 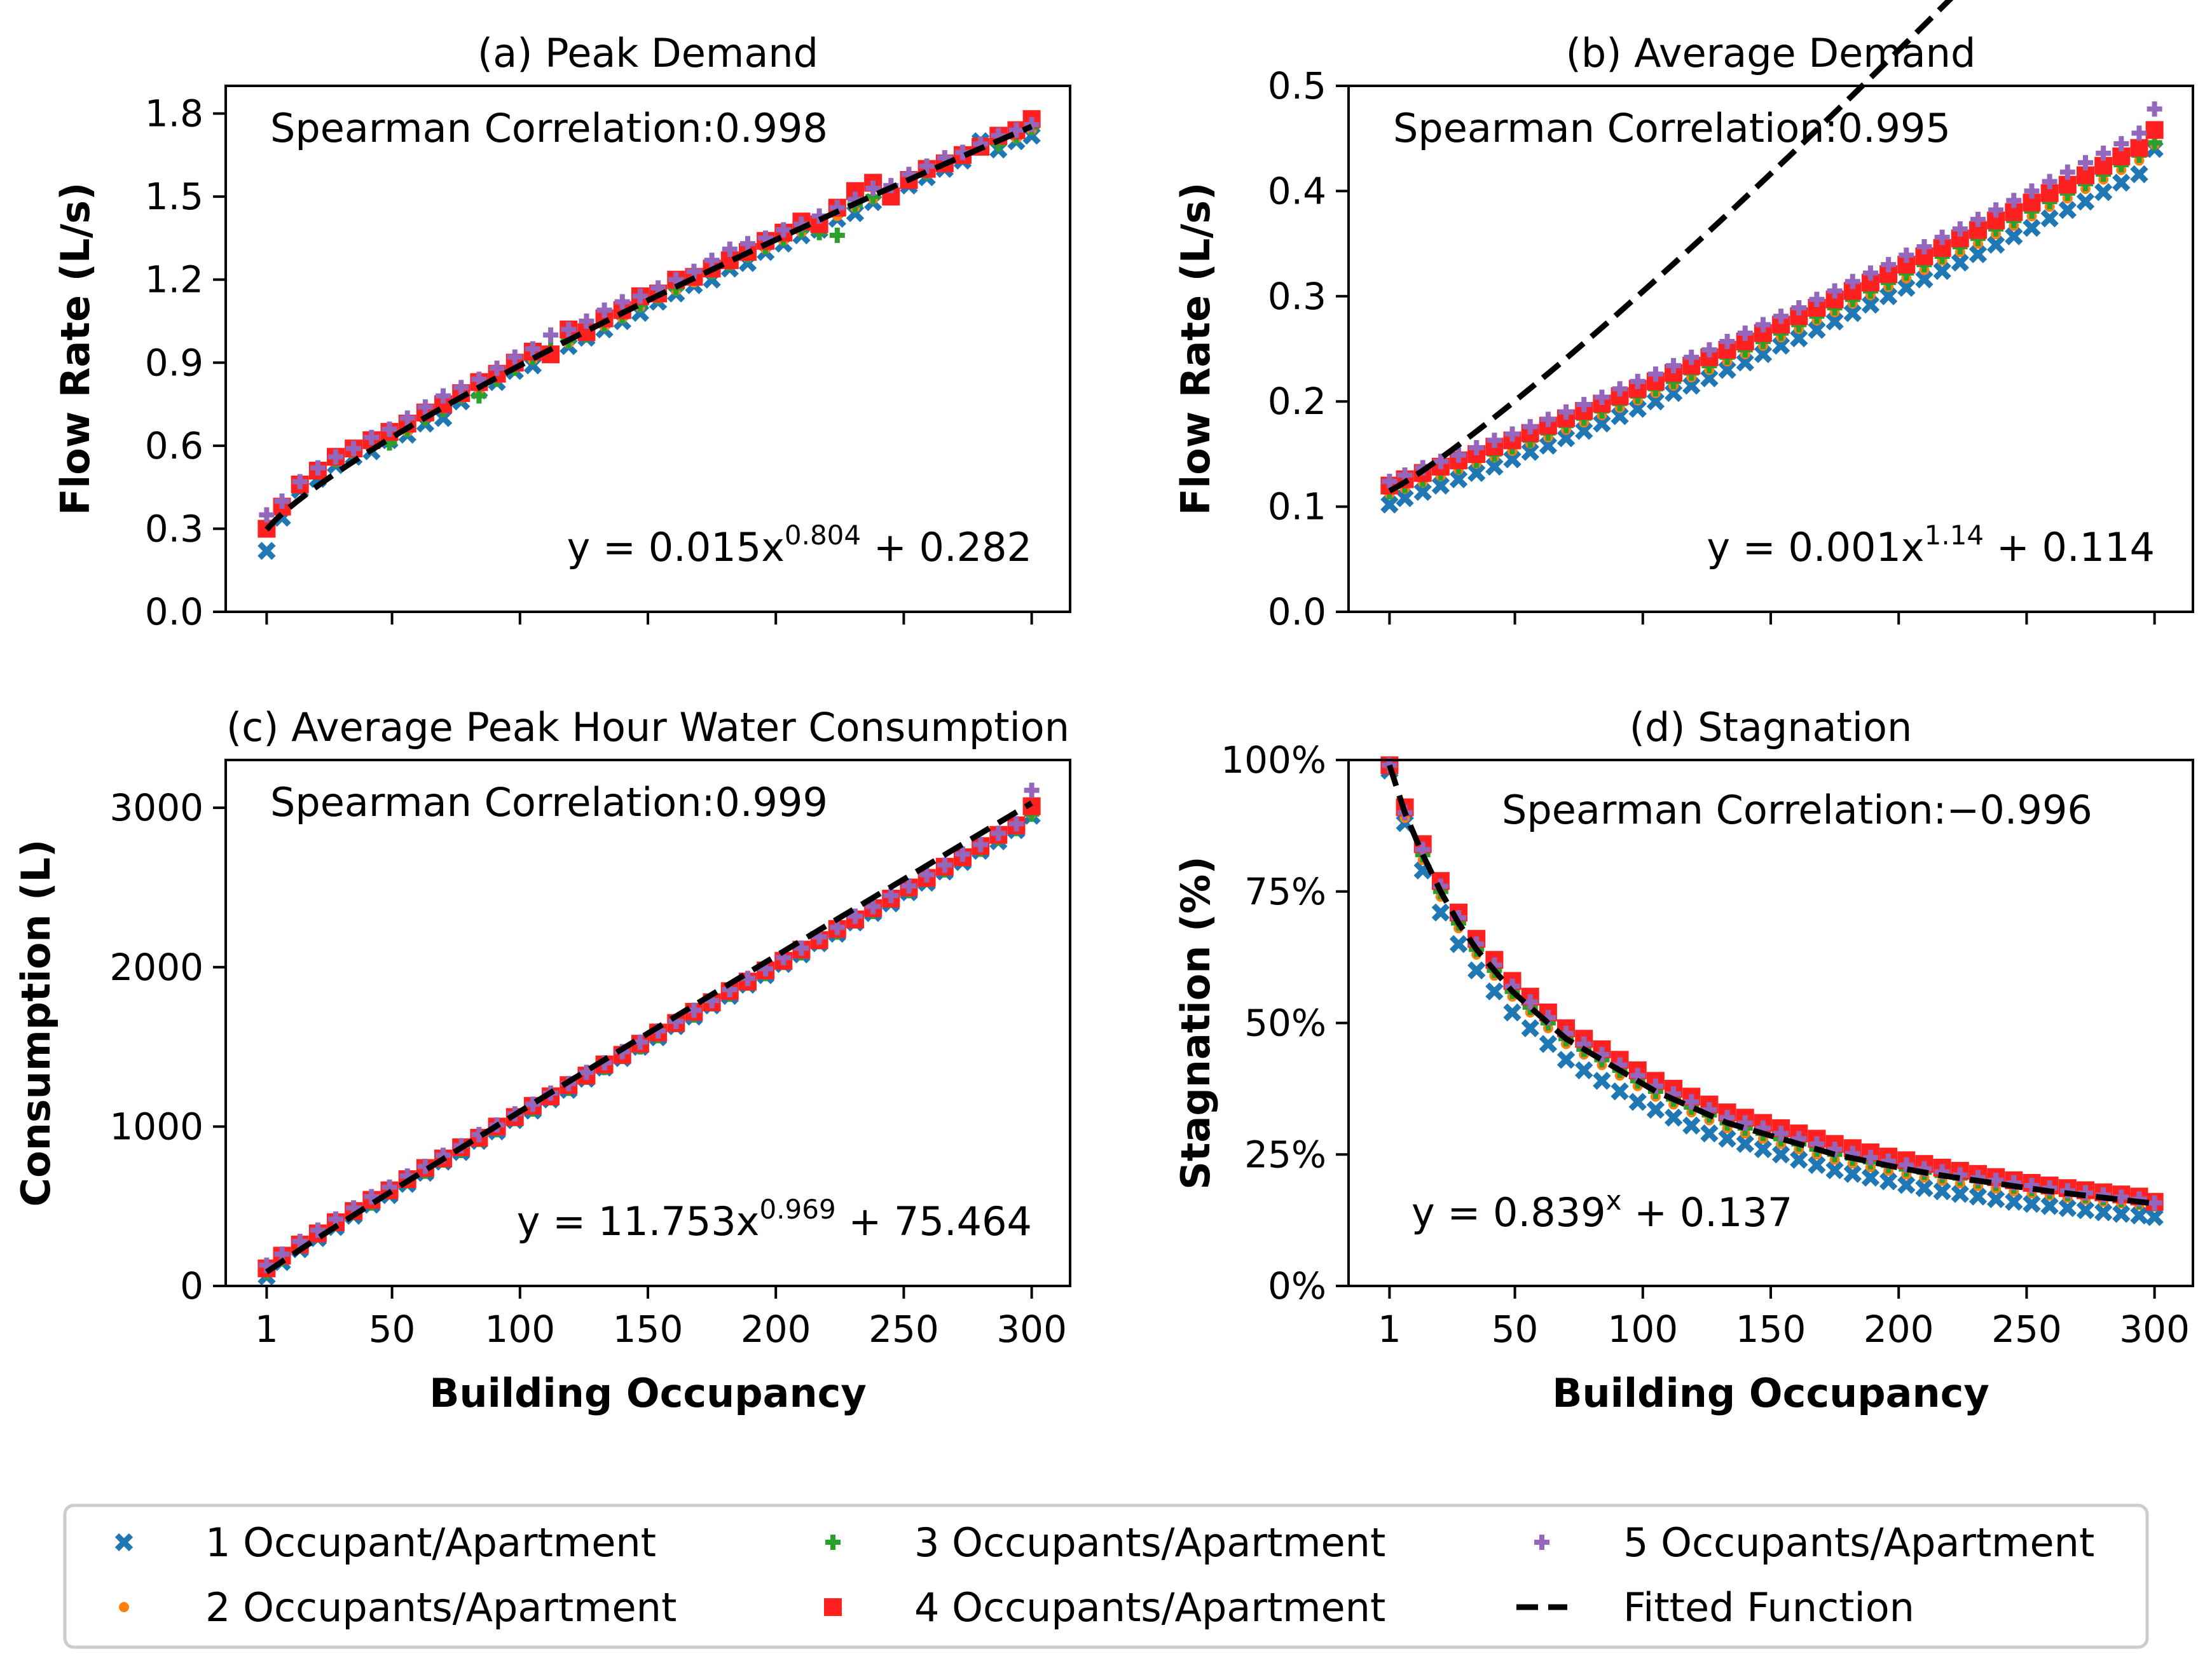 What do you see at coordinates (1797, 810) in the screenshot?
I see `spearman-correlation: Spearman Correlation:−0.996` at bounding box center [1797, 810].